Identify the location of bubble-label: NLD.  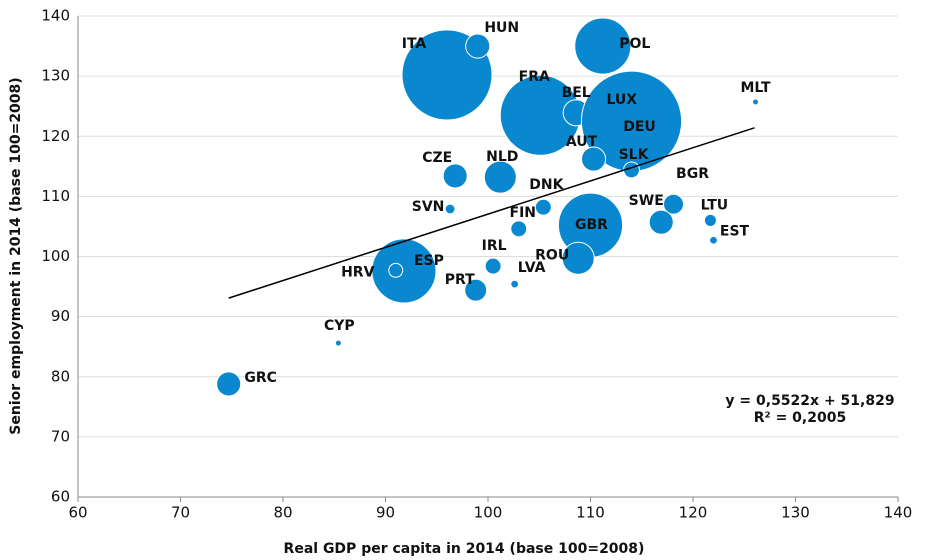
(502, 157).